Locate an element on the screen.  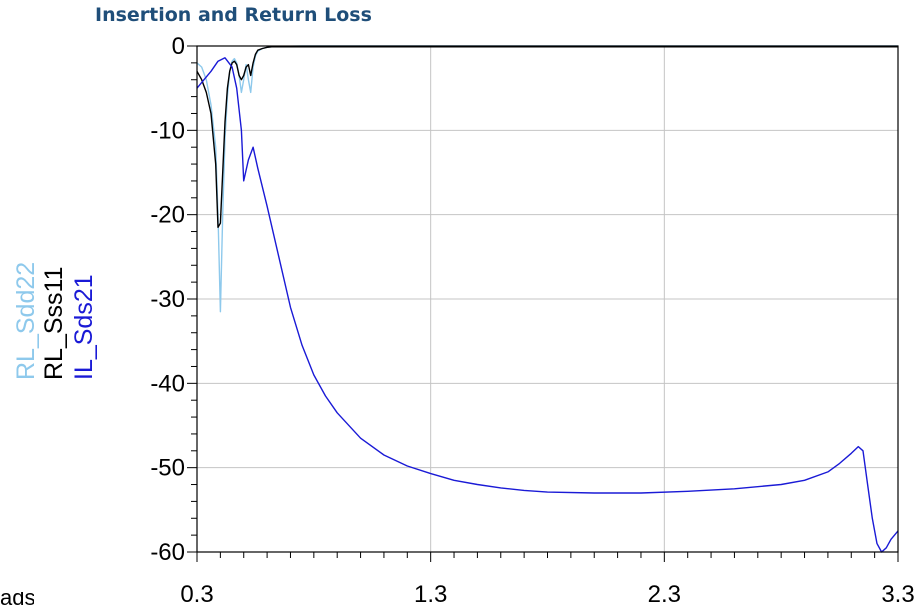
legend-label-rl-sdd22: RL_Sdd22 is located at coordinates (26, 321).